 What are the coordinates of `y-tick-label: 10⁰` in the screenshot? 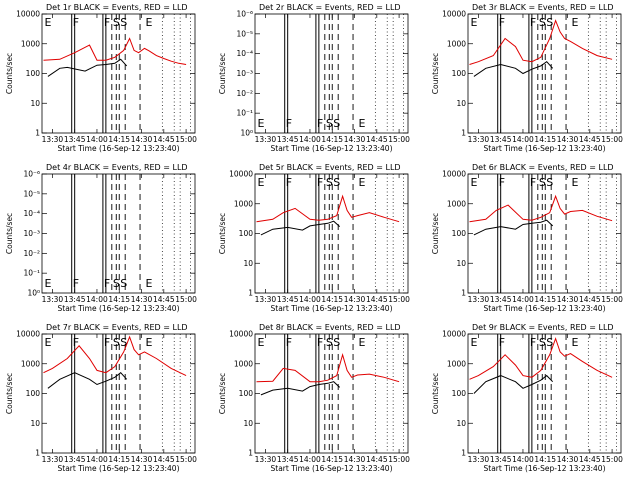 It's located at (33, 293).